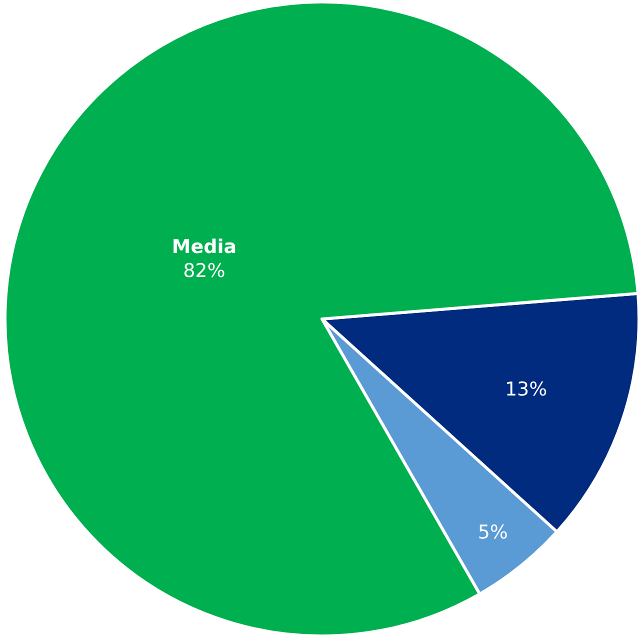 The height and width of the screenshot is (638, 644). What do you see at coordinates (204, 247) in the screenshot?
I see `slice-label: Media` at bounding box center [204, 247].